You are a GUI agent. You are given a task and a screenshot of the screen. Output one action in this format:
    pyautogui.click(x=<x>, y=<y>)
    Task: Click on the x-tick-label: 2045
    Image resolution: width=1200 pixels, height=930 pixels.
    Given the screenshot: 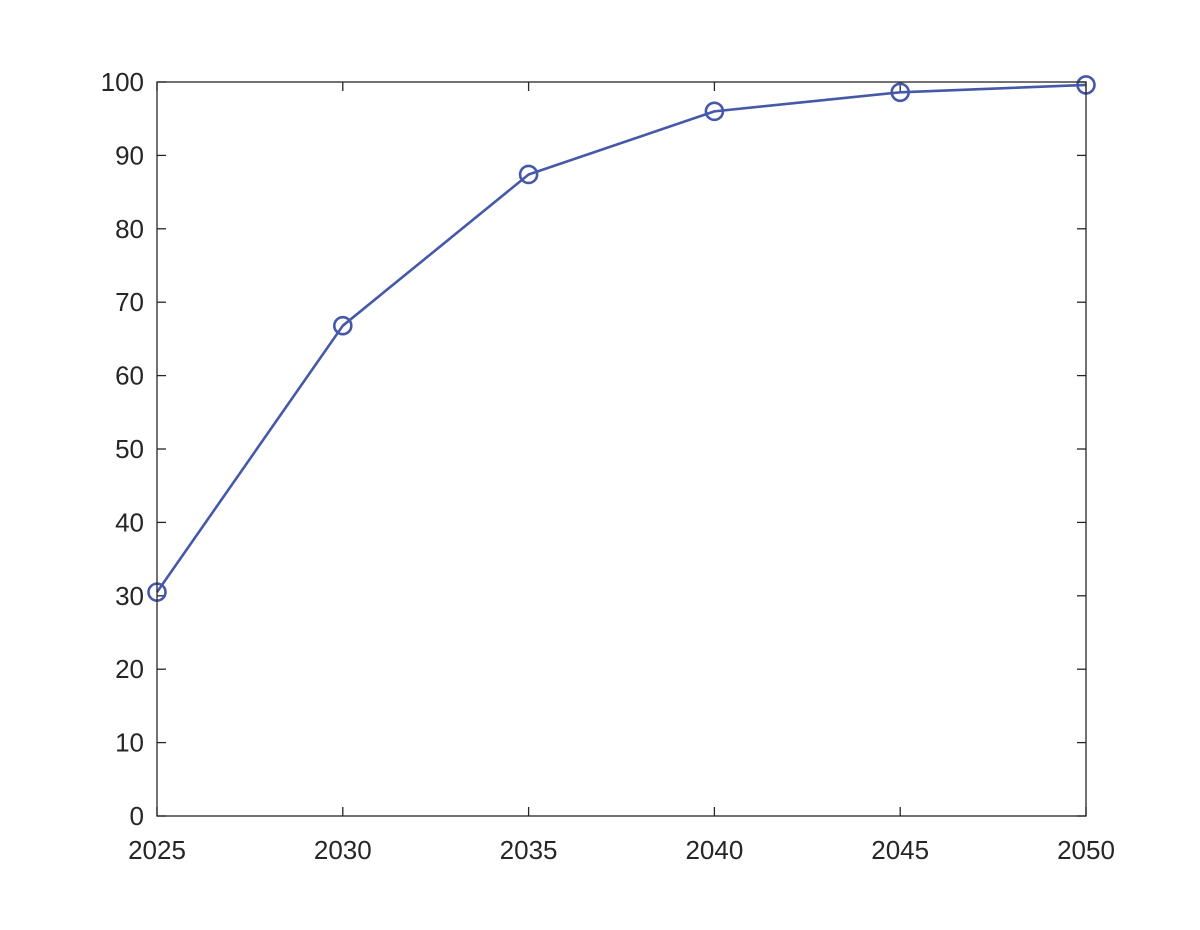 What is the action you would take?
    pyautogui.click(x=900, y=850)
    